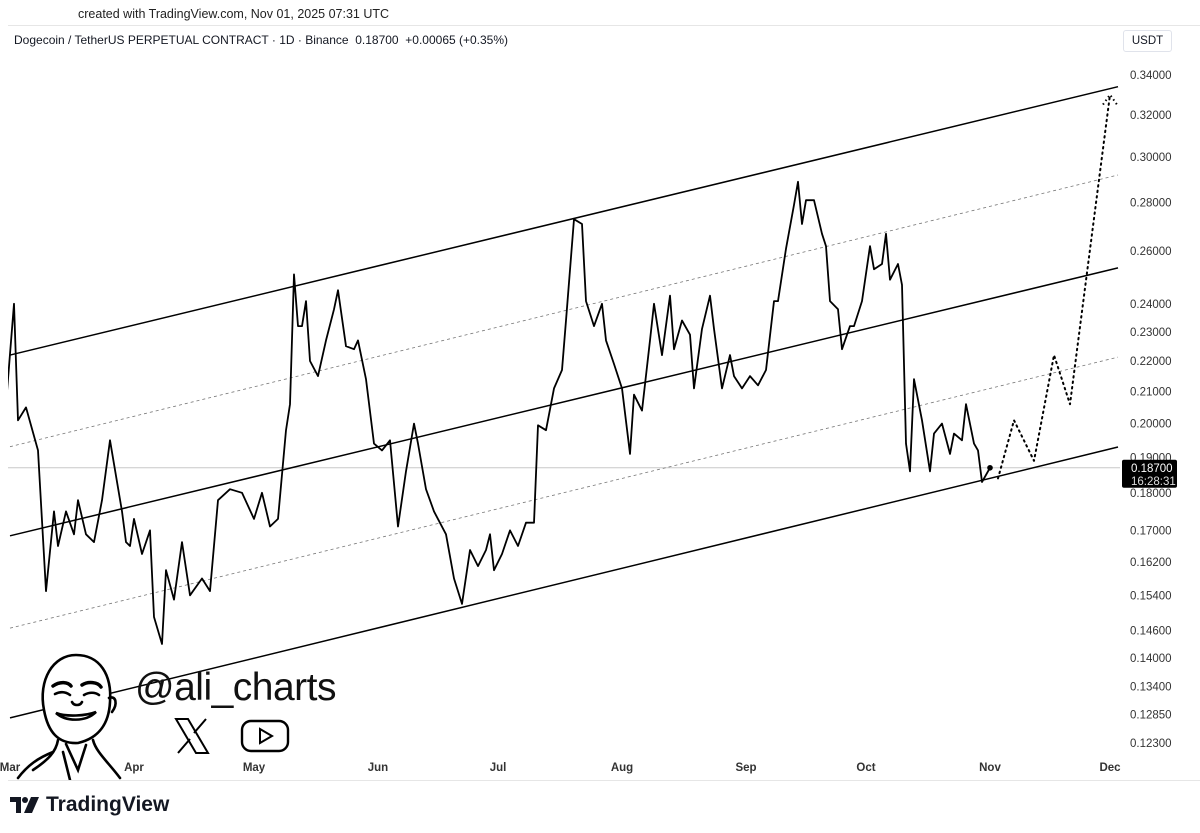 The width and height of the screenshot is (1200, 833). What do you see at coordinates (1151, 333) in the screenshot?
I see `y-tick-label: 0.23000` at bounding box center [1151, 333].